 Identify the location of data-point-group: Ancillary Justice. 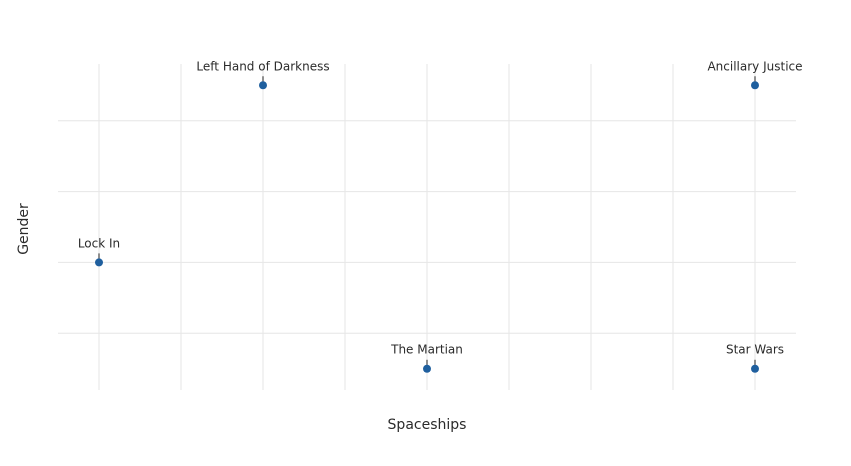
(755, 74).